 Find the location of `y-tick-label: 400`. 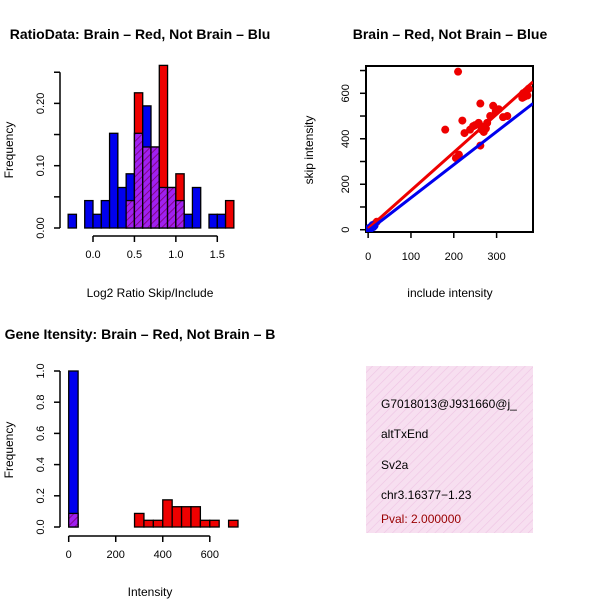

y-tick-label: 400 is located at coordinates (346, 139).